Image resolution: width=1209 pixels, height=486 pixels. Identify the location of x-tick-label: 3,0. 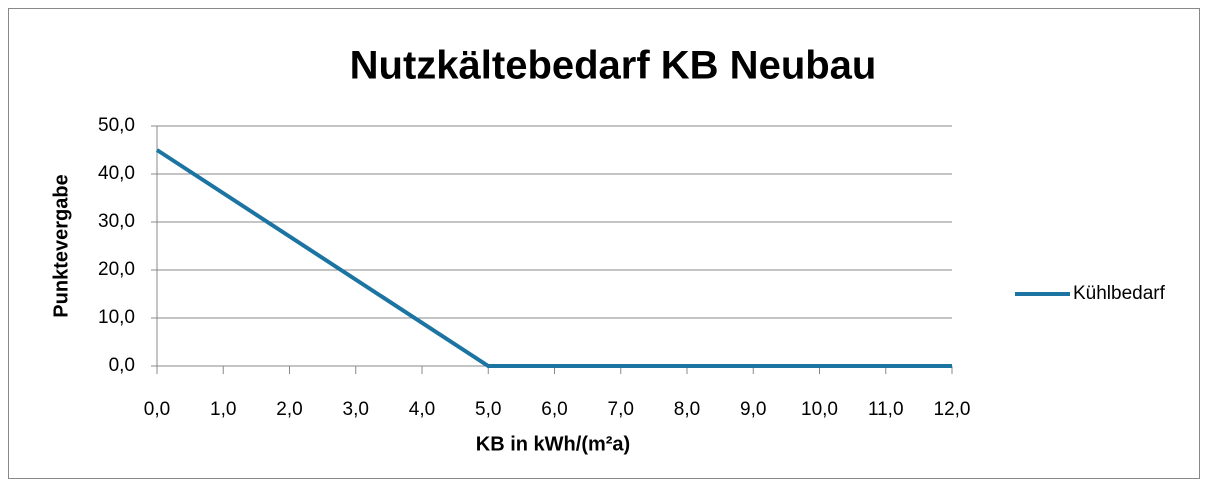
(356, 409).